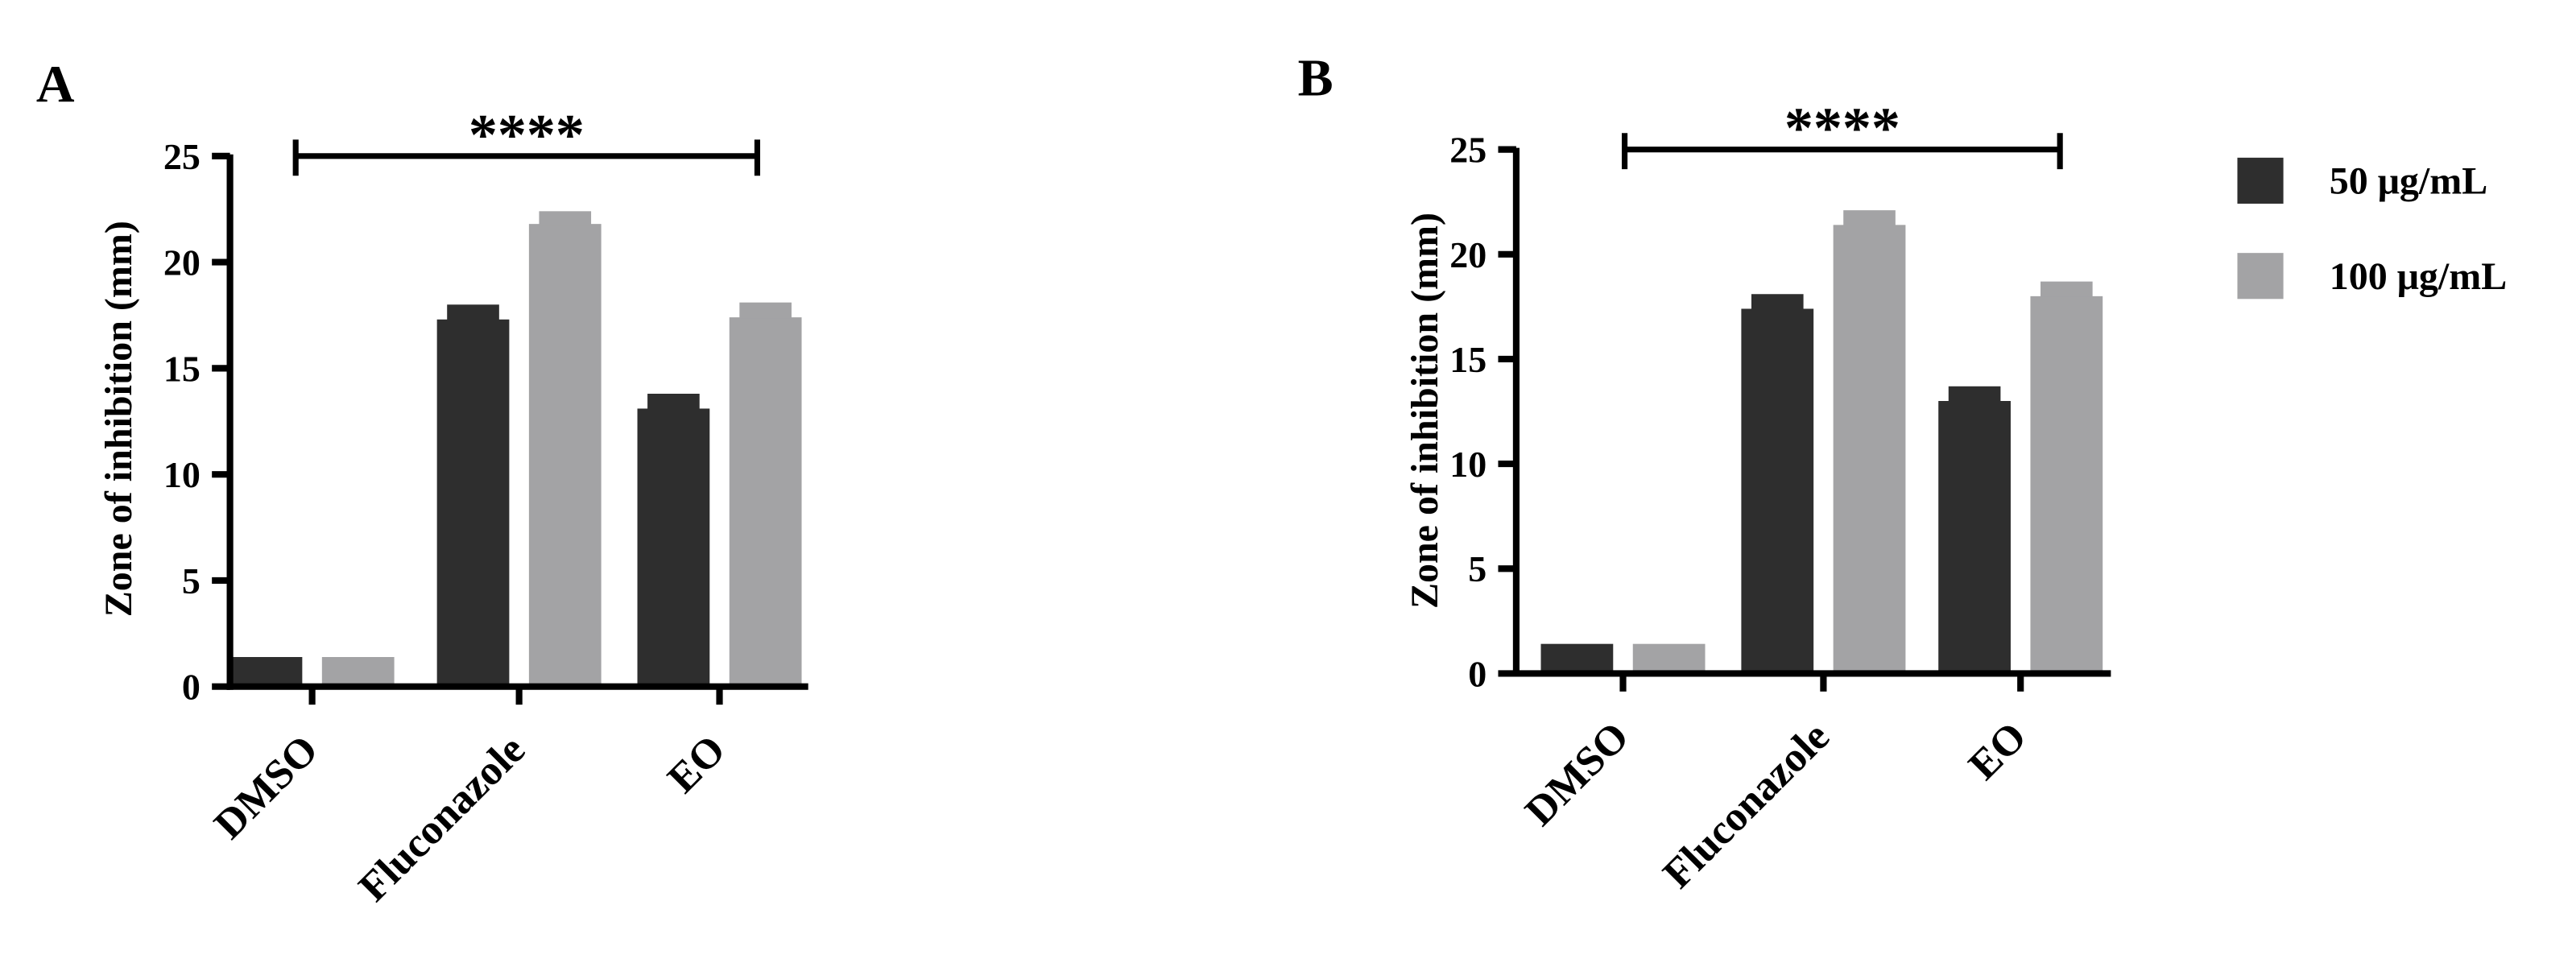  I want to click on legend-label-50: 50 μg/mL, so click(2409, 181).